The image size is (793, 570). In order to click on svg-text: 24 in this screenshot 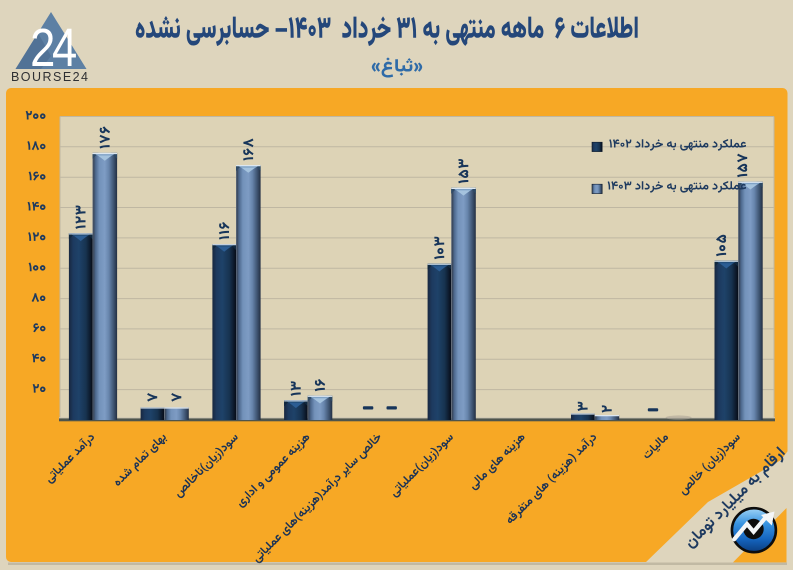, I will do `click(53, 47)`.